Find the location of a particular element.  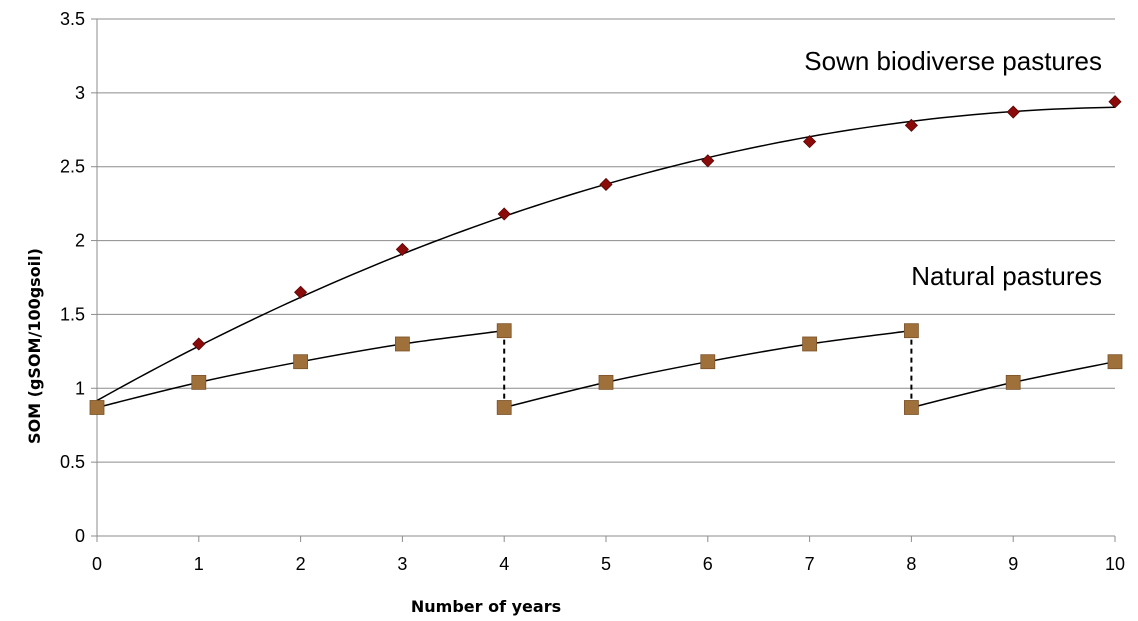

drop-lines is located at coordinates (708, 369).